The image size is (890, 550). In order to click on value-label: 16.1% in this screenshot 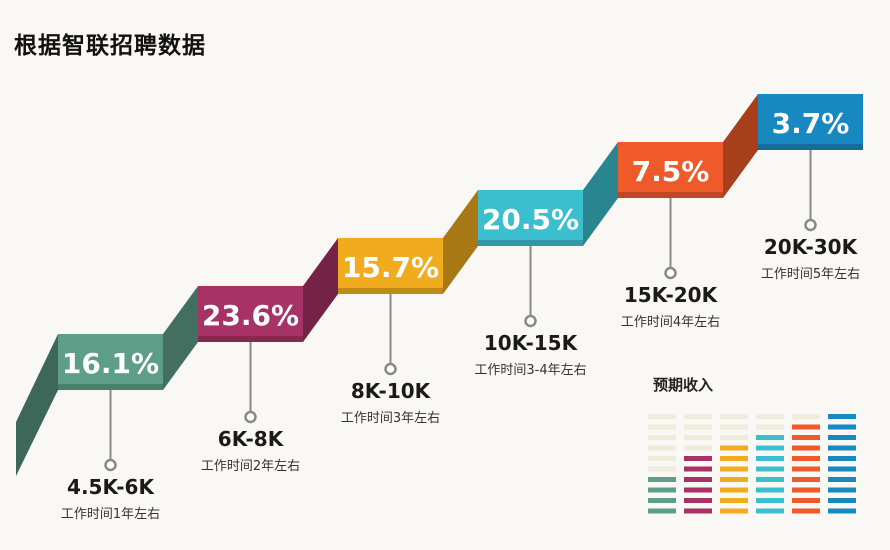, I will do `click(110, 363)`.